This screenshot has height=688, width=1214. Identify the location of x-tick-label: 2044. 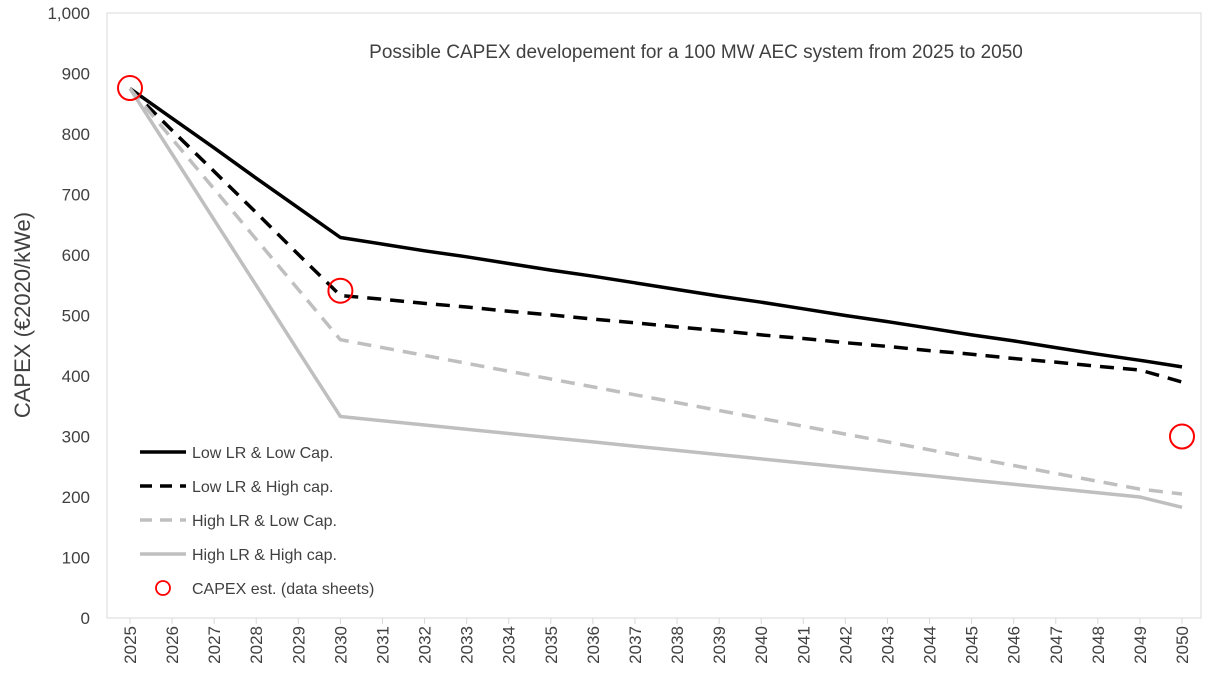
(930, 645).